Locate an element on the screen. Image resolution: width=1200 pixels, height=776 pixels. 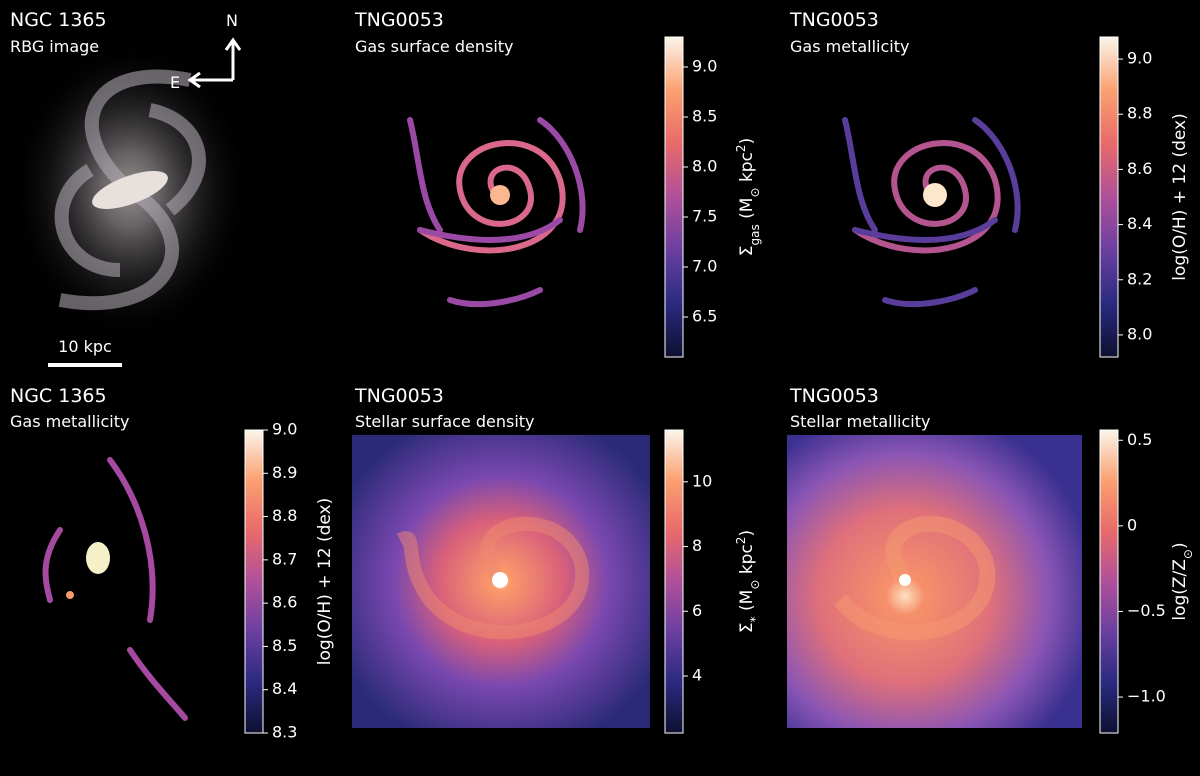
gas-density-map is located at coordinates (496, 212).